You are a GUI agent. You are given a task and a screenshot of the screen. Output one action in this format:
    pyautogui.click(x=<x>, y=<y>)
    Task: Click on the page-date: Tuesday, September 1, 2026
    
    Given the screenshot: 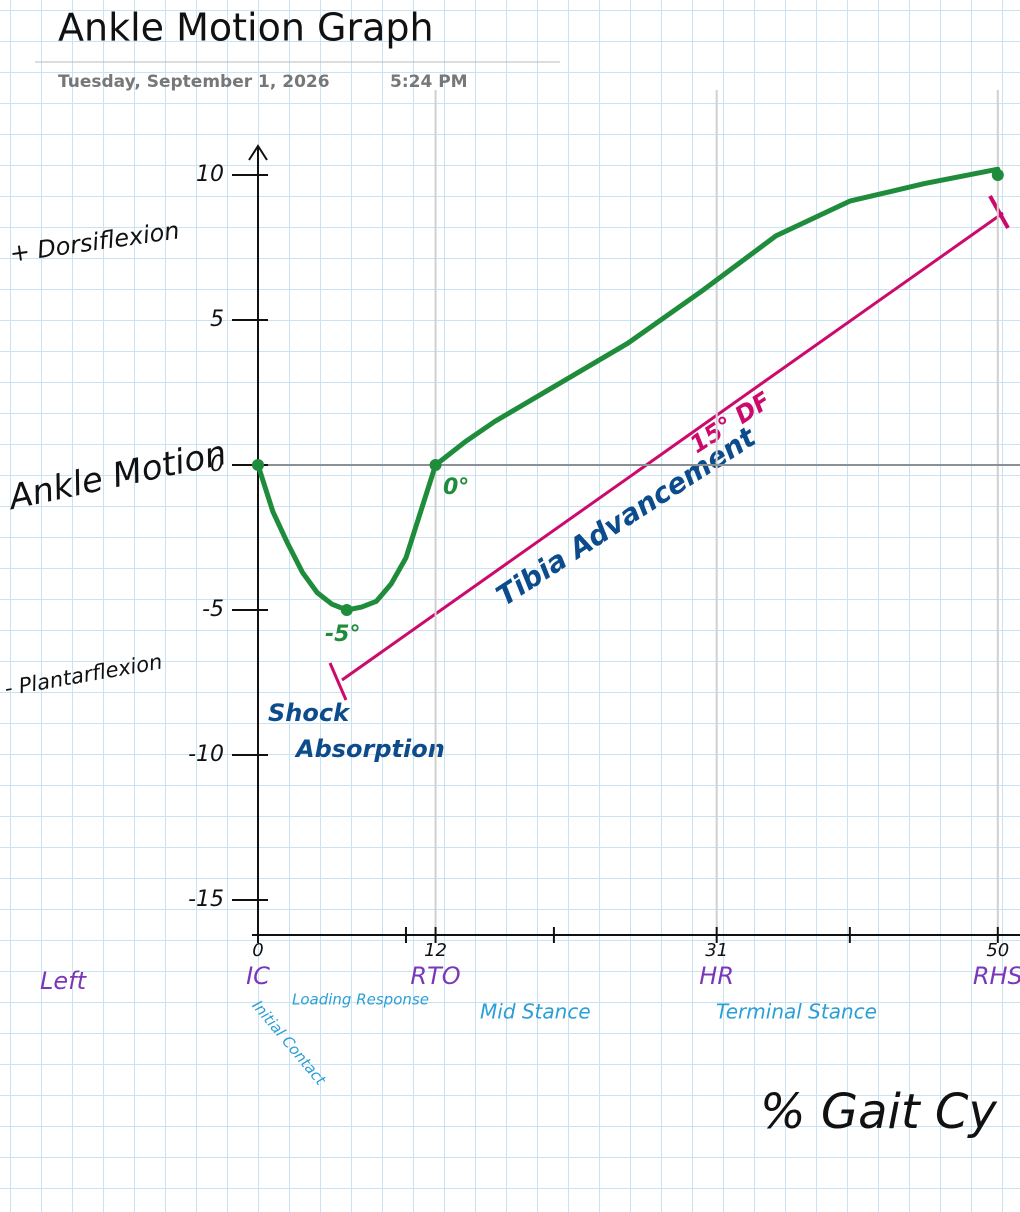 What is the action you would take?
    pyautogui.click(x=194, y=82)
    